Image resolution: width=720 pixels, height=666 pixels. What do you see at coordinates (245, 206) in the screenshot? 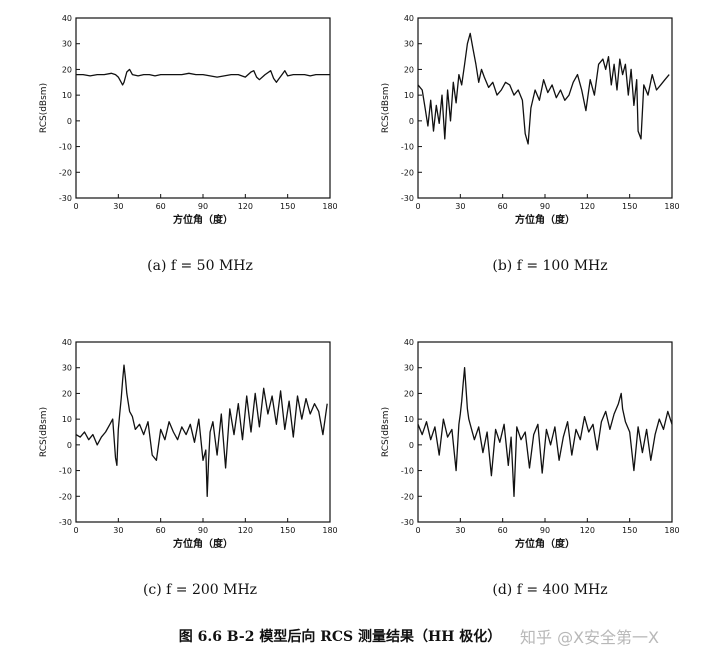
I see `chart-a-xtick-label: 120` at bounding box center [245, 206].